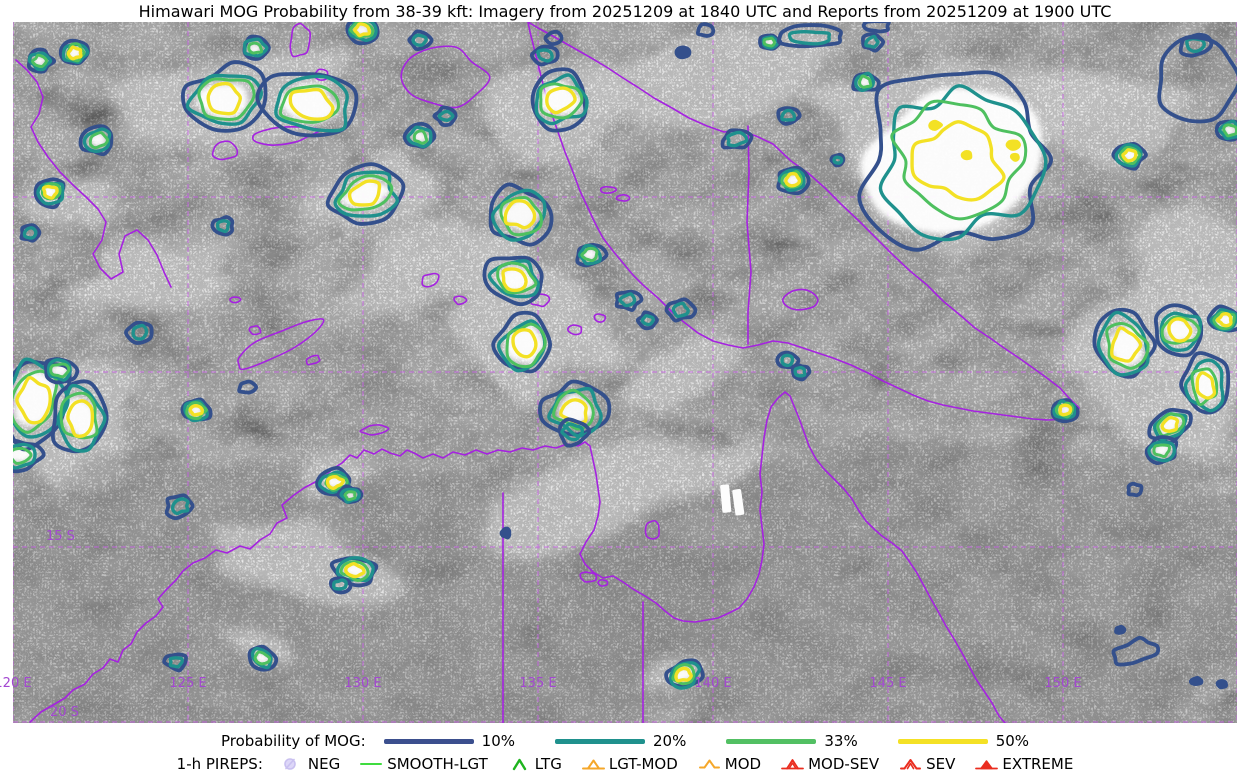 This screenshot has width=1250, height=782. What do you see at coordinates (670, 741) in the screenshot?
I see `mog-entry-label: 20%` at bounding box center [670, 741].